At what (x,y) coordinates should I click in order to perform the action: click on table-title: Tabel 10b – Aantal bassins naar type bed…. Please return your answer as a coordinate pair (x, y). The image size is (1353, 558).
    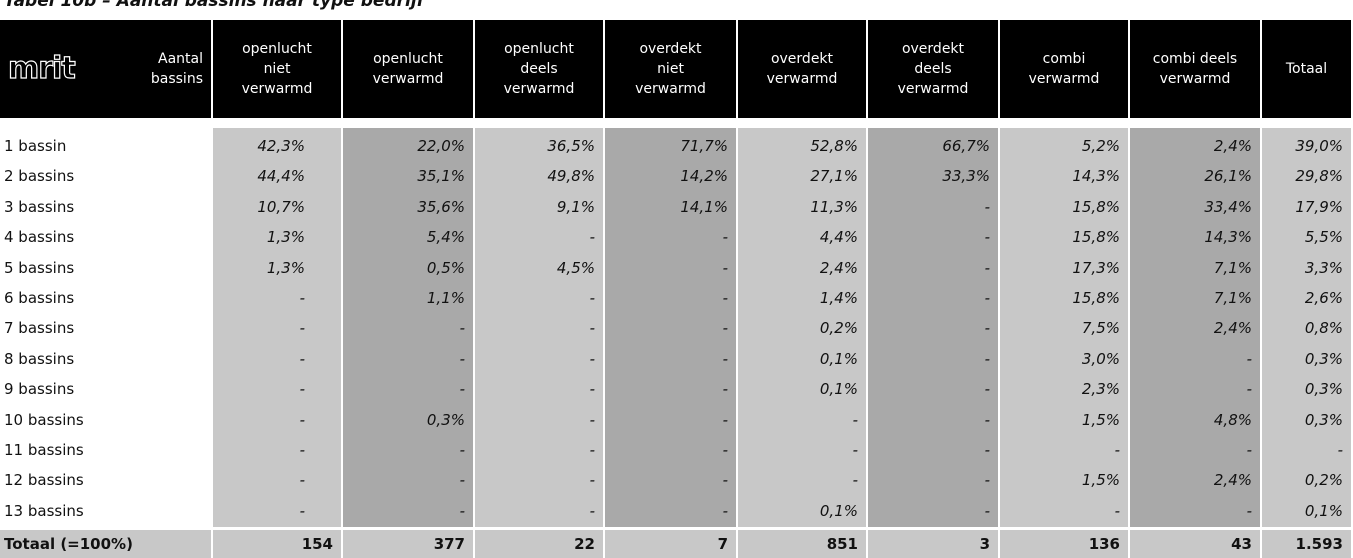
    Looking at the image, I should click on (214, 5).